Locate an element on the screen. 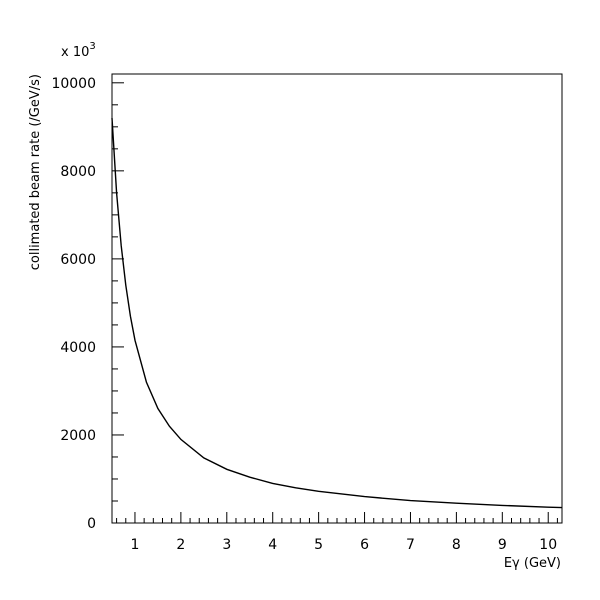  x-tick-label: 10 is located at coordinates (548, 545).